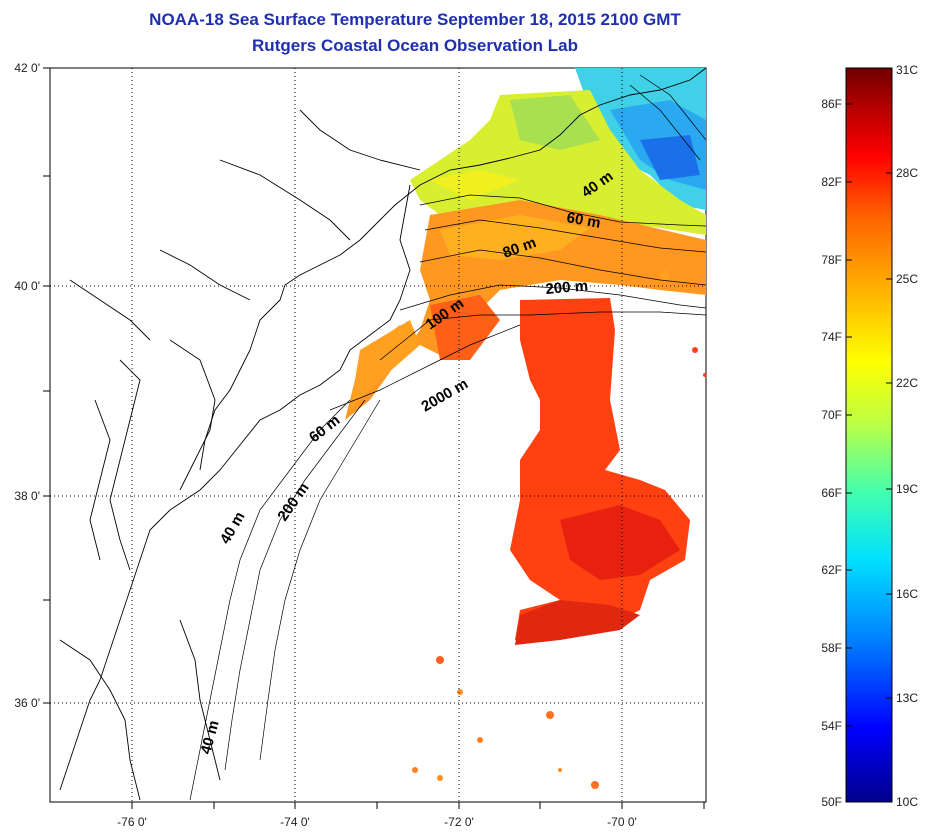 This screenshot has width=928, height=832. What do you see at coordinates (27, 286) in the screenshot?
I see `y-tick-label: 40 0'` at bounding box center [27, 286].